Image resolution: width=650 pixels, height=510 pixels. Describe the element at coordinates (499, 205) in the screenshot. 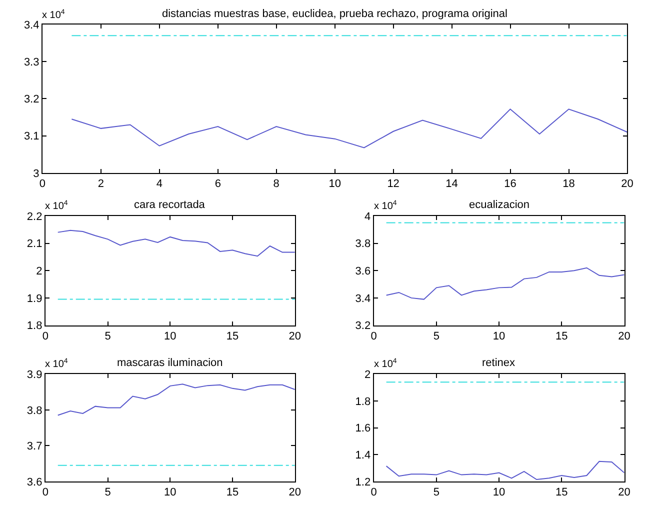

I see `chart-title: ecualizacion` at that location.